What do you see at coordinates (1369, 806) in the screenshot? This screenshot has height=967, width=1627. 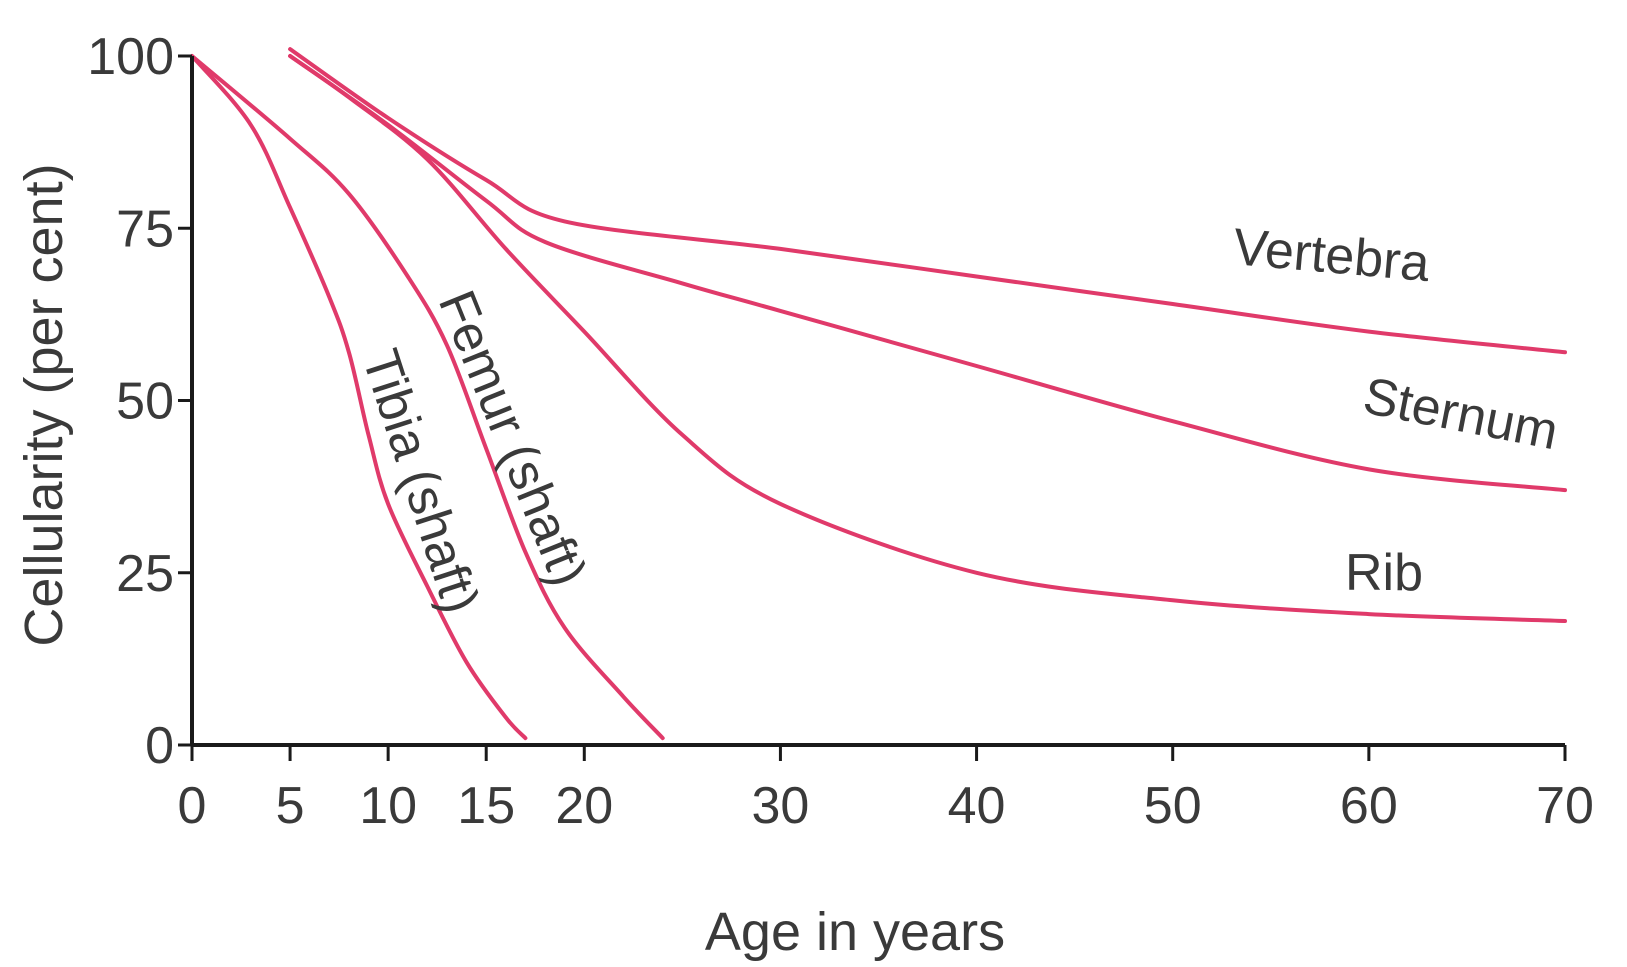 I see `x-tick-label: 60` at bounding box center [1369, 806].